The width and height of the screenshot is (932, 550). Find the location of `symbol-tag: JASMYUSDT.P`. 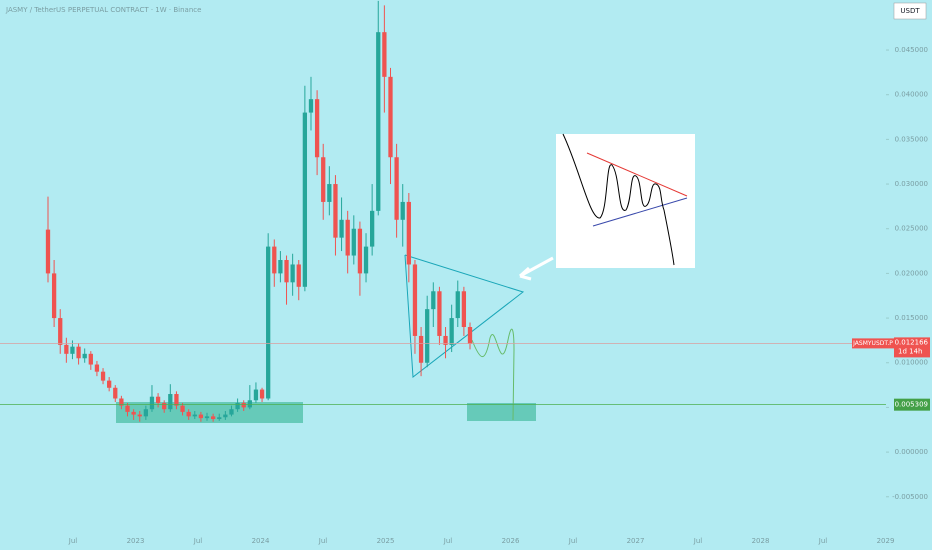

symbol-tag: JASMYUSDT.P is located at coordinates (872, 343).